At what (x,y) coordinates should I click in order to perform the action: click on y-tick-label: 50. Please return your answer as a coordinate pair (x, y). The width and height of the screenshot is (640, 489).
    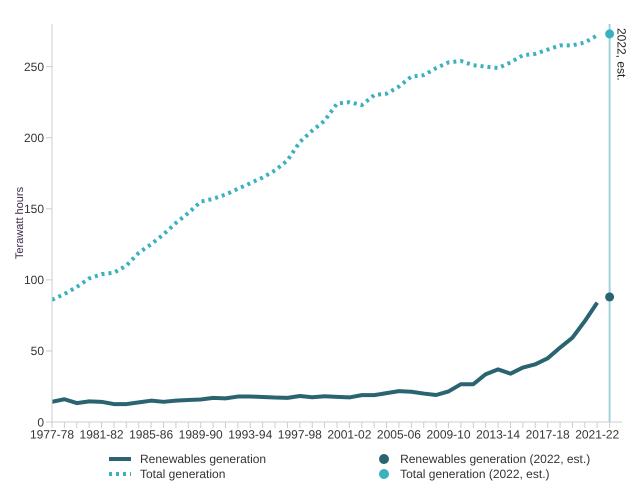
    Looking at the image, I should click on (37, 351).